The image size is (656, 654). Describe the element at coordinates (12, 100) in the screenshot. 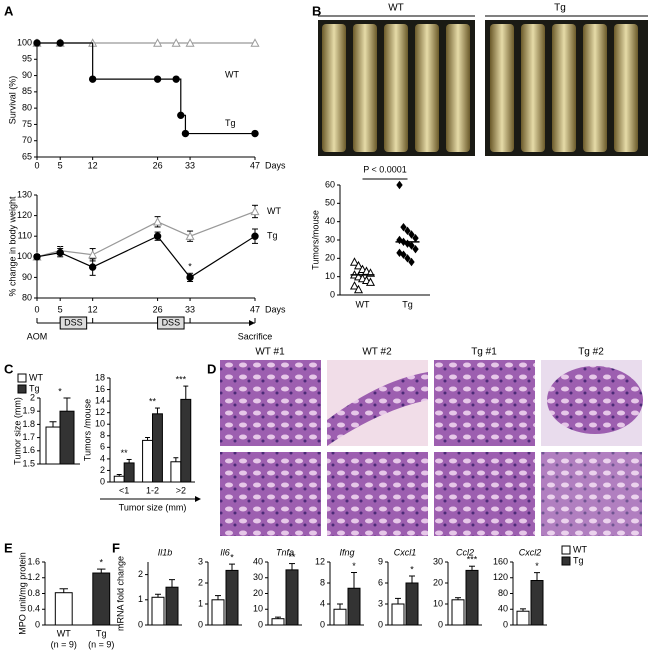

I see `y-axis-label: Survival (%)` at that location.